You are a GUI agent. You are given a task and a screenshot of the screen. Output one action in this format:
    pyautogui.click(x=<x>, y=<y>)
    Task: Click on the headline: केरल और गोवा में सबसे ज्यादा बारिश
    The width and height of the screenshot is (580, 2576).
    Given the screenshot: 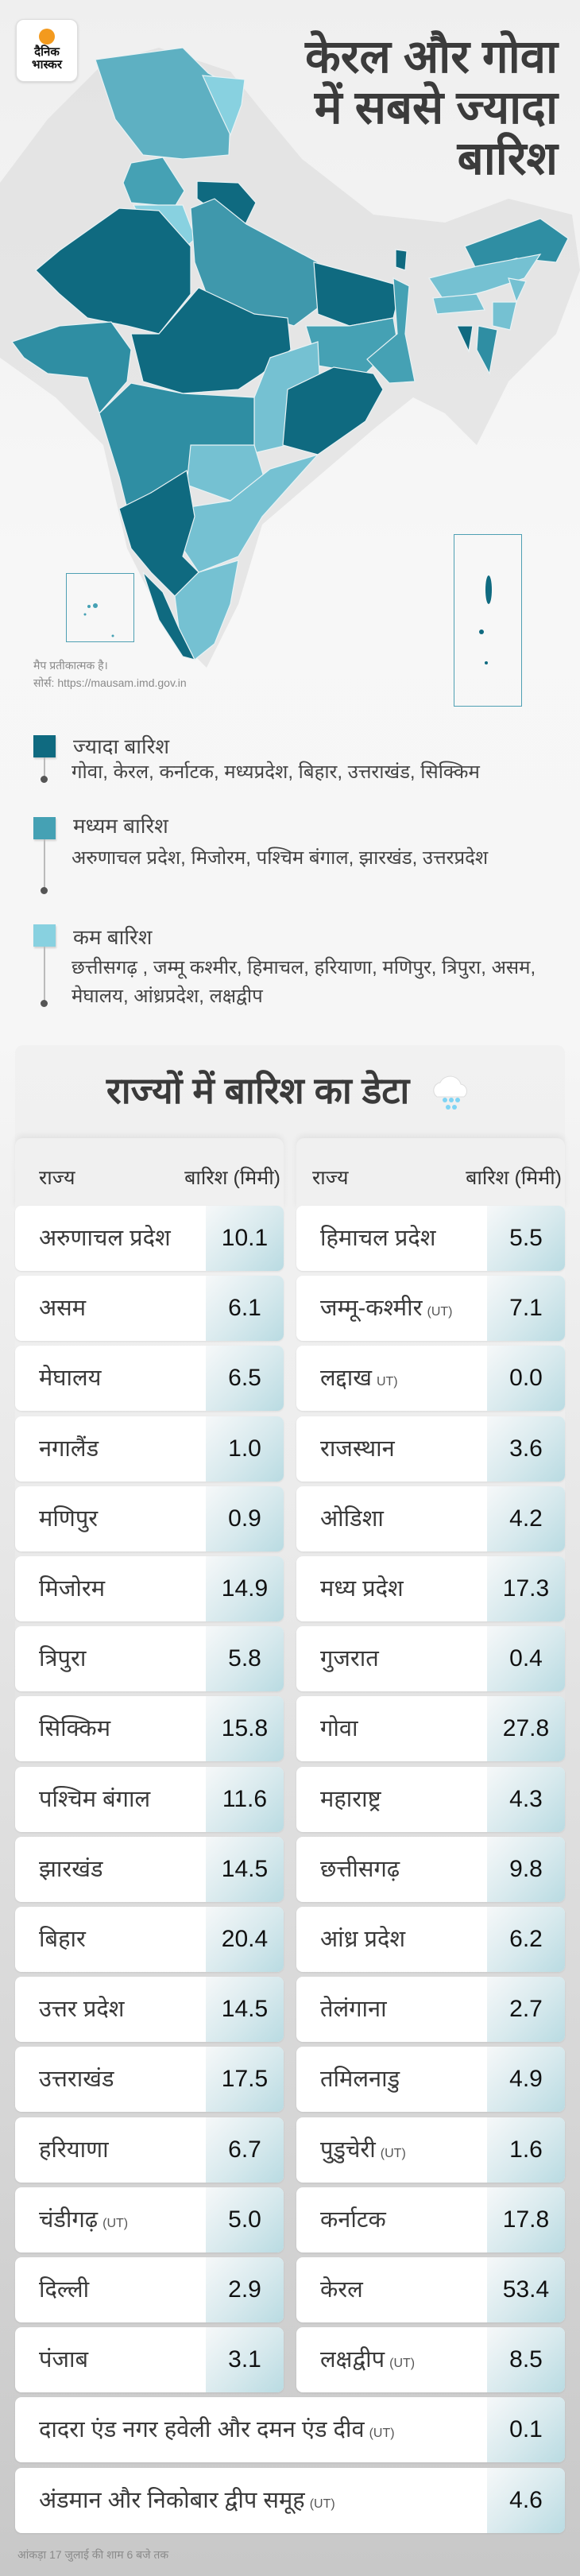 What is the action you would take?
    pyautogui.click(x=431, y=108)
    